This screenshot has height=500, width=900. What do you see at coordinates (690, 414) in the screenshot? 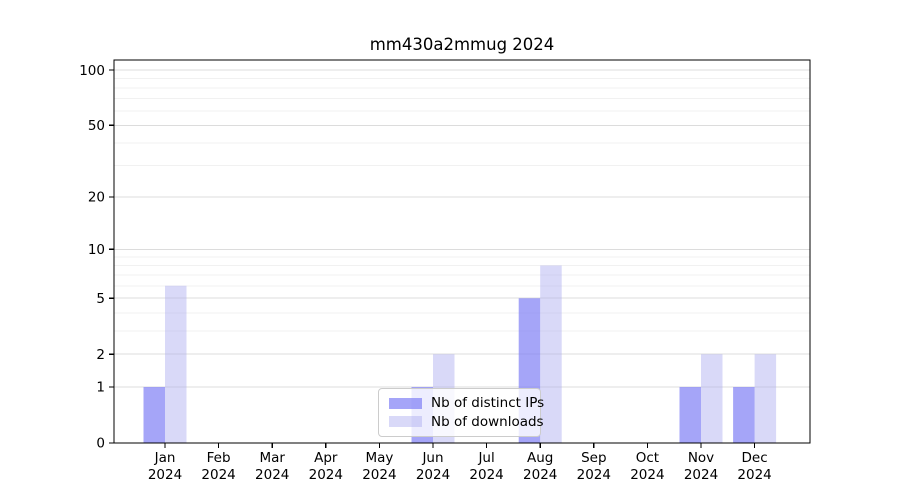
I see `bar-distinct-ips-nov` at bounding box center [690, 414].